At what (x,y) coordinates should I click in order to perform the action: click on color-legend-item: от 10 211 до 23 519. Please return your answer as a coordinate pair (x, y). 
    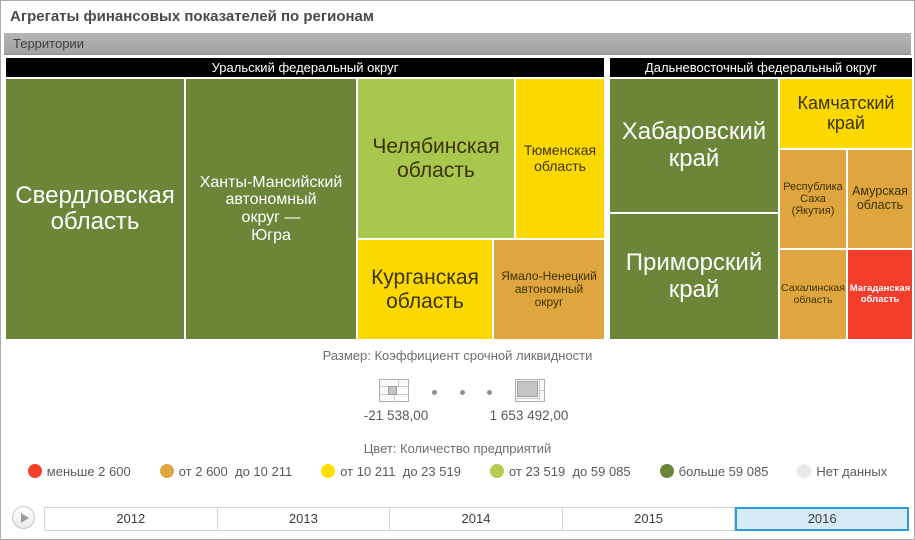
    Looking at the image, I should click on (391, 471).